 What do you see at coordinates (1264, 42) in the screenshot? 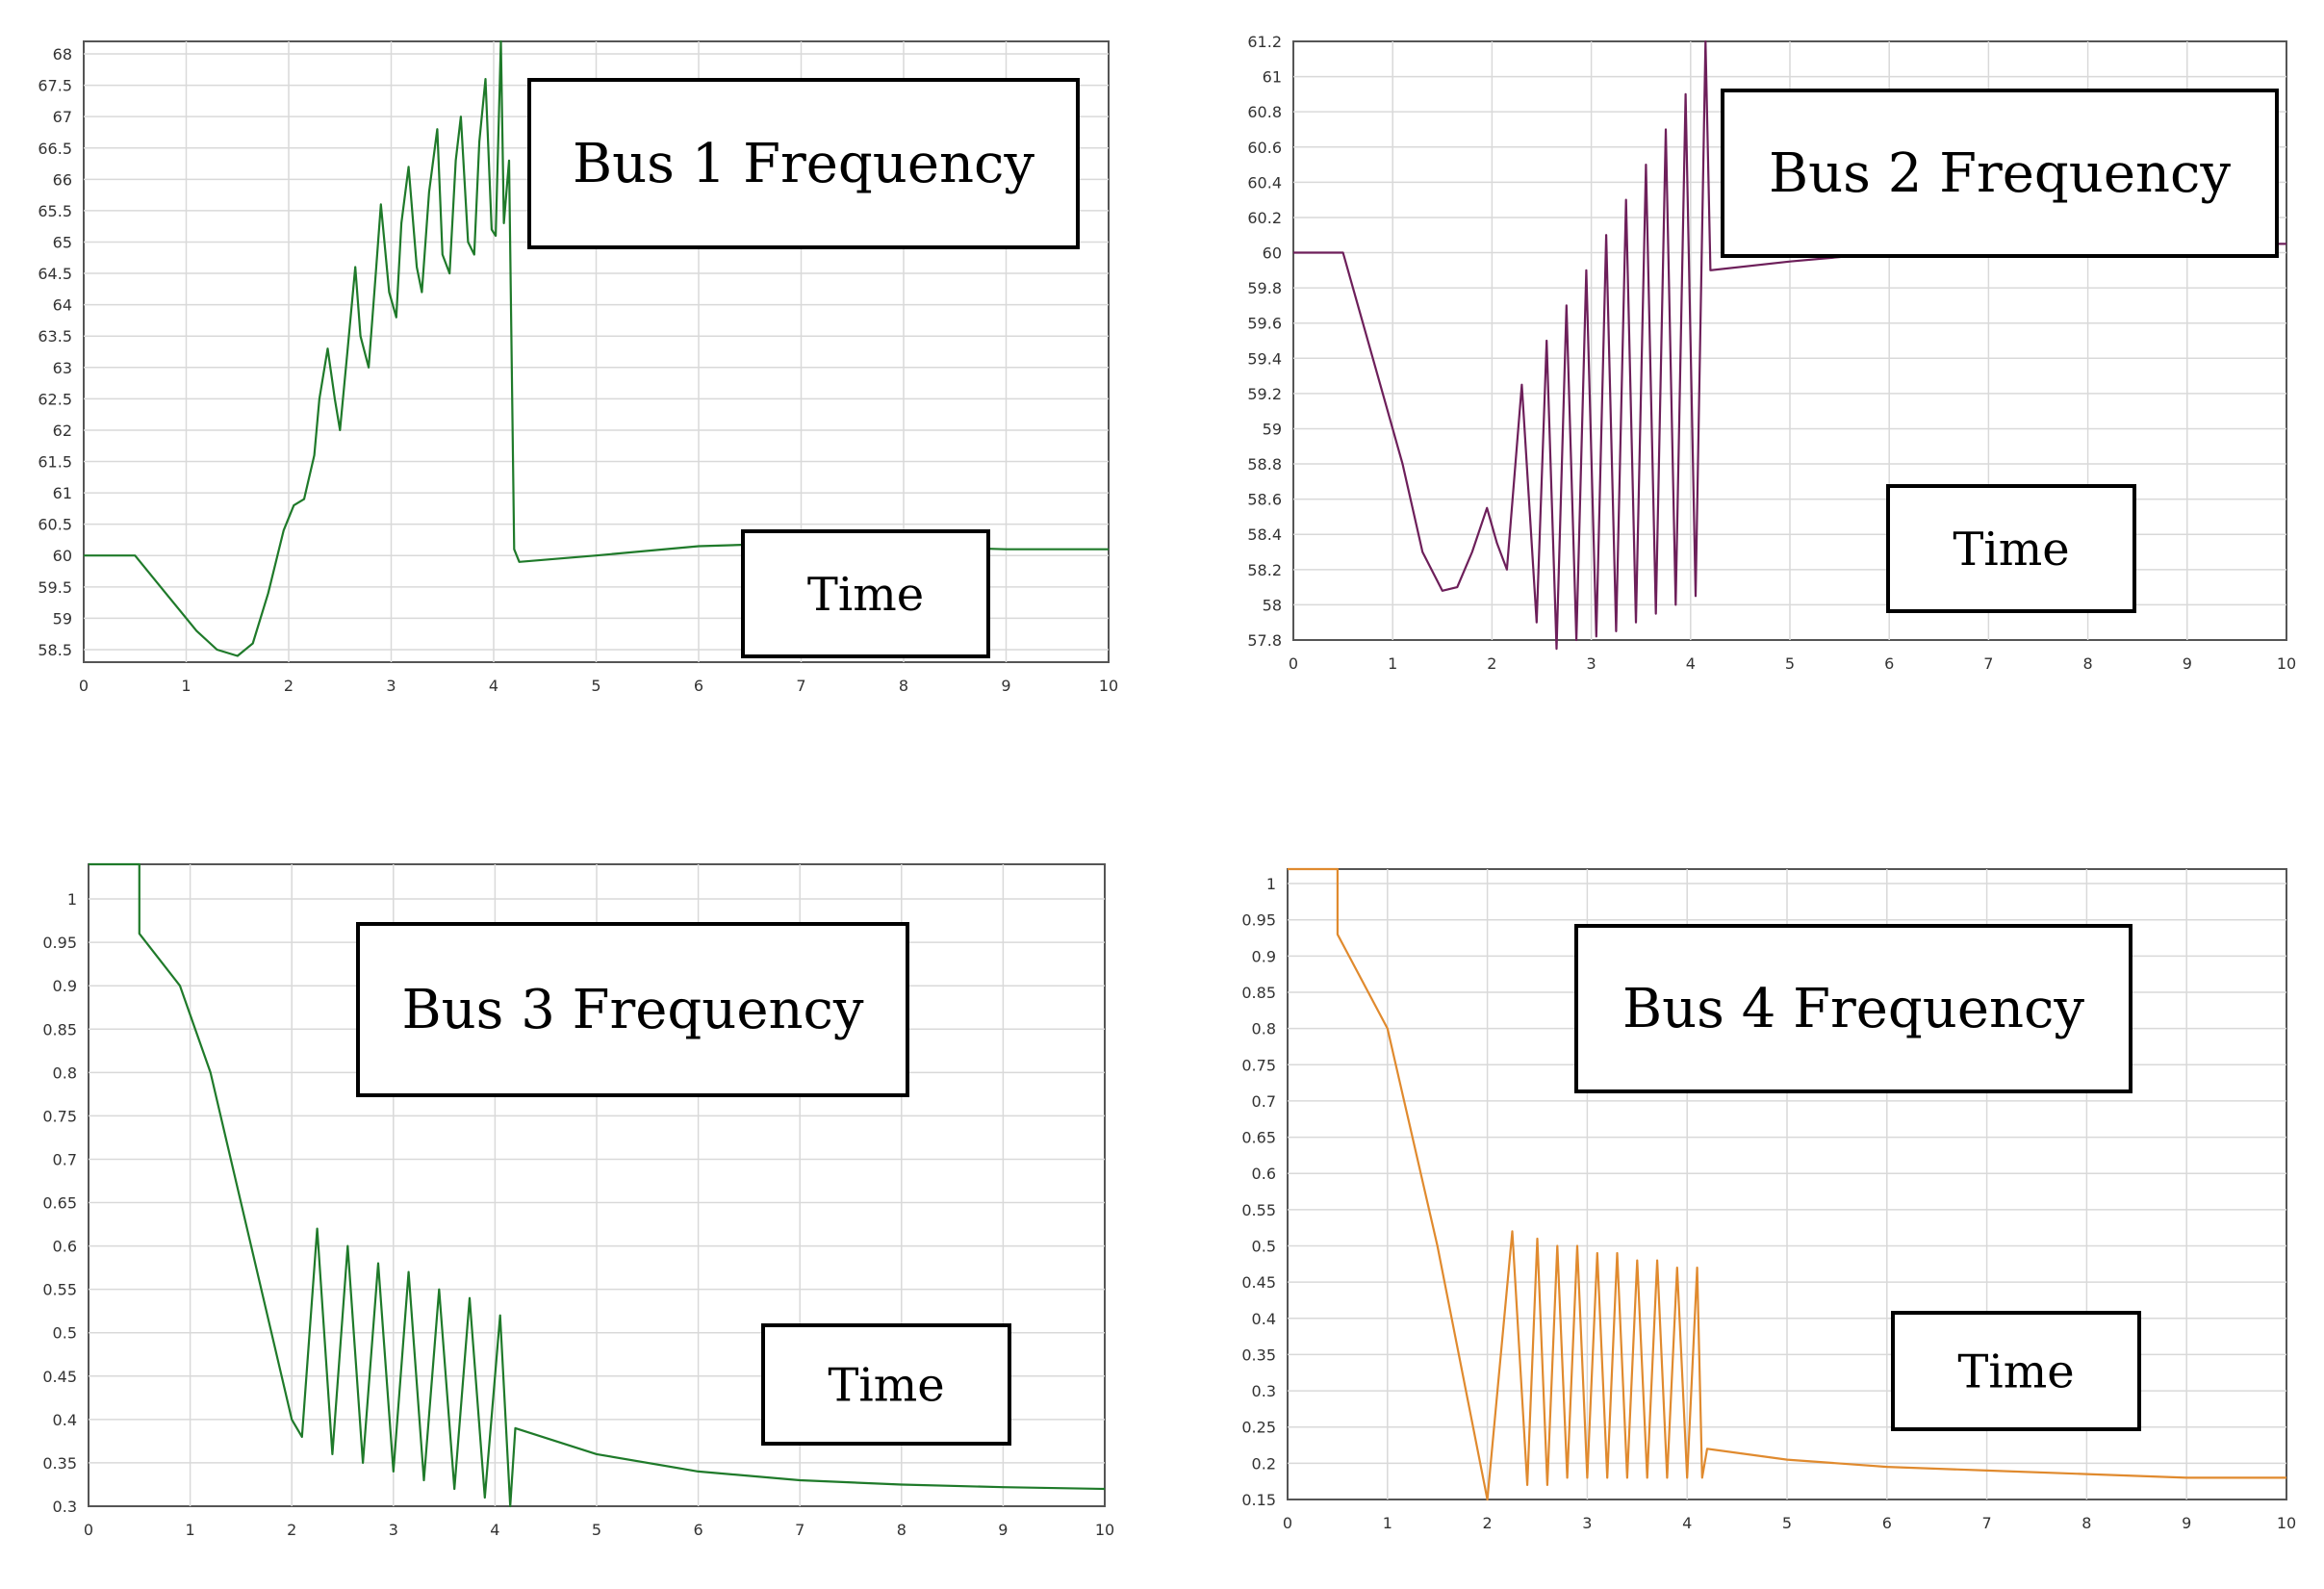
I see `y-tick-label: 61.2` at bounding box center [1264, 42].